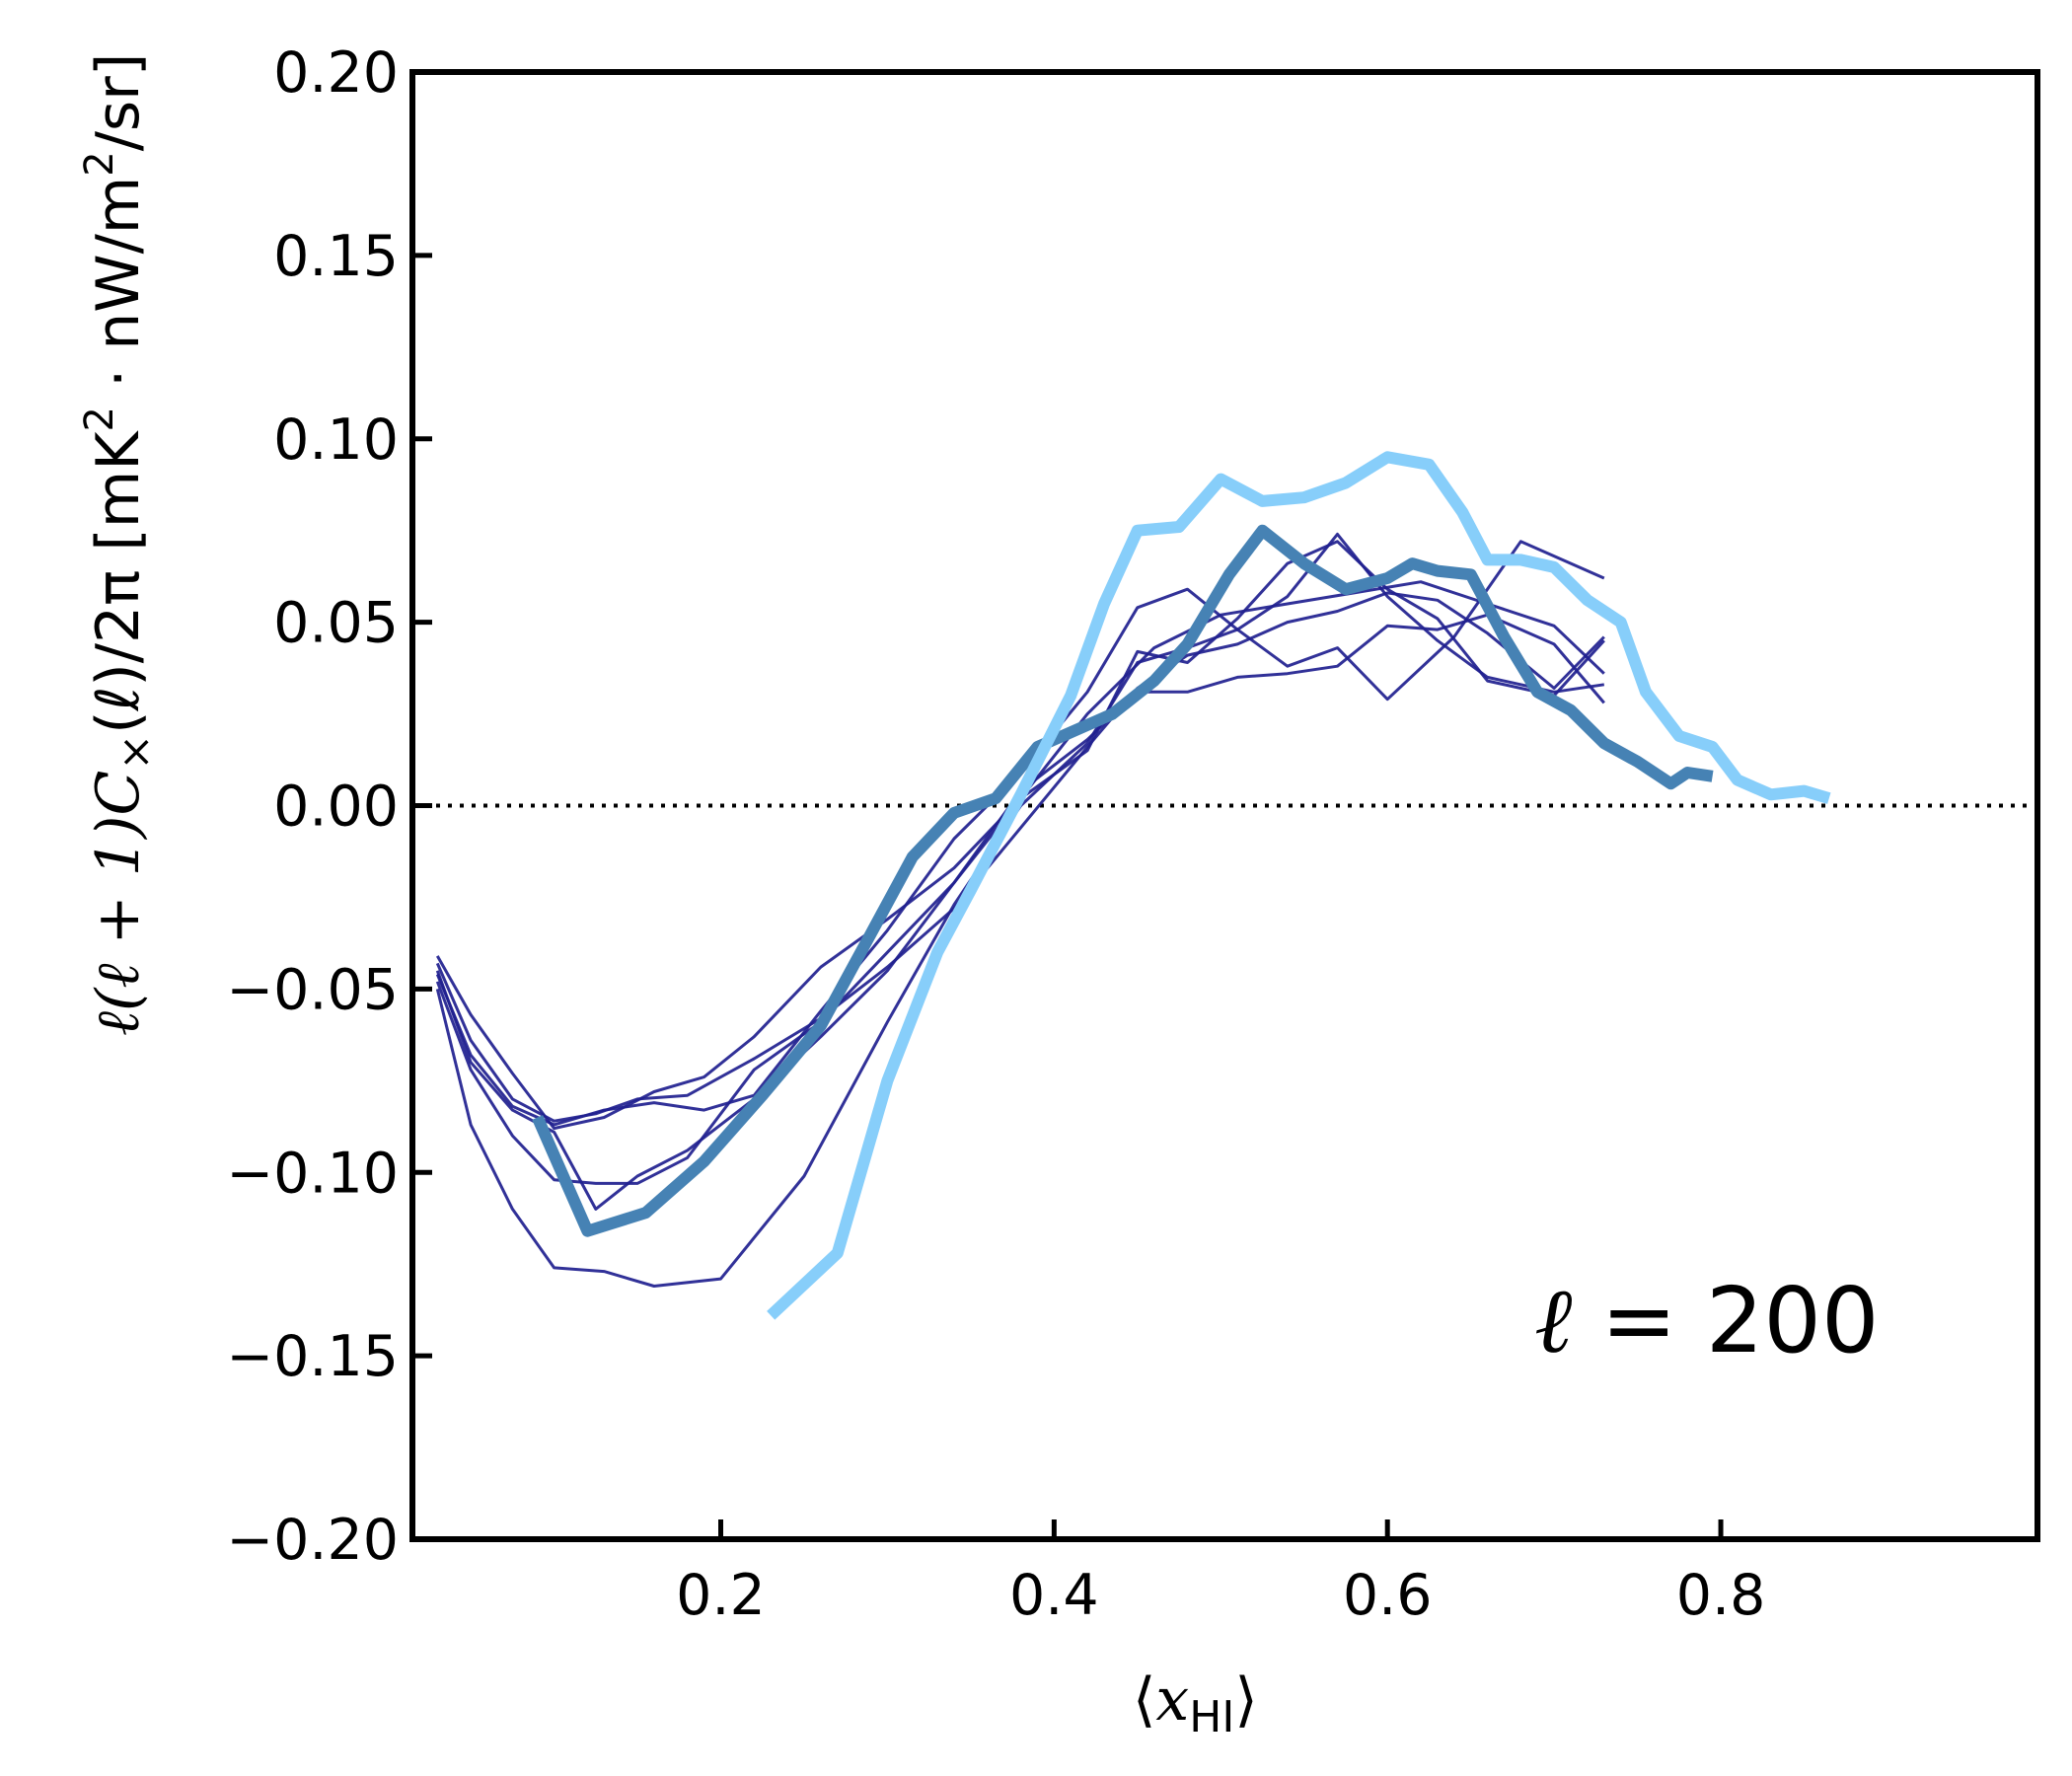  What do you see at coordinates (119, 544) in the screenshot?
I see `y-axis-label: ℓ(ℓ + 1)C×(ℓ)/2π [mK2 · nW/m2/sr]` at bounding box center [119, 544].